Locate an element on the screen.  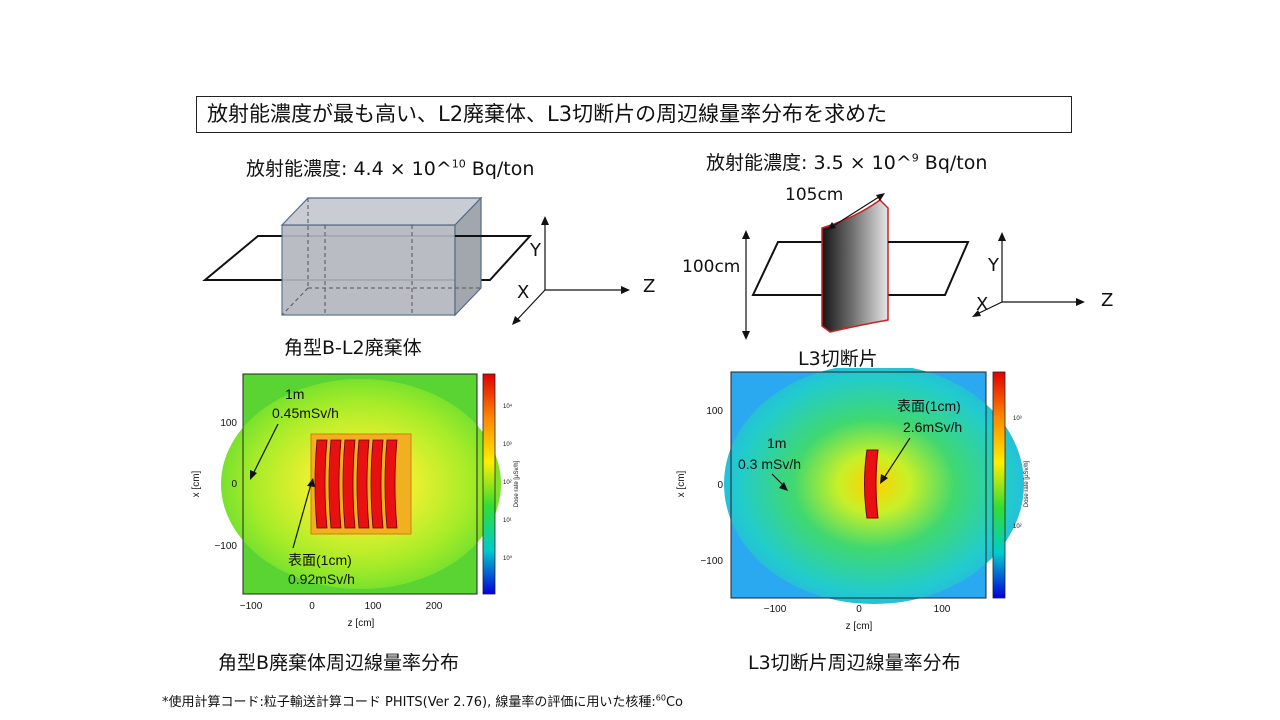
left-xtick: 0 is located at coordinates (312, 606).